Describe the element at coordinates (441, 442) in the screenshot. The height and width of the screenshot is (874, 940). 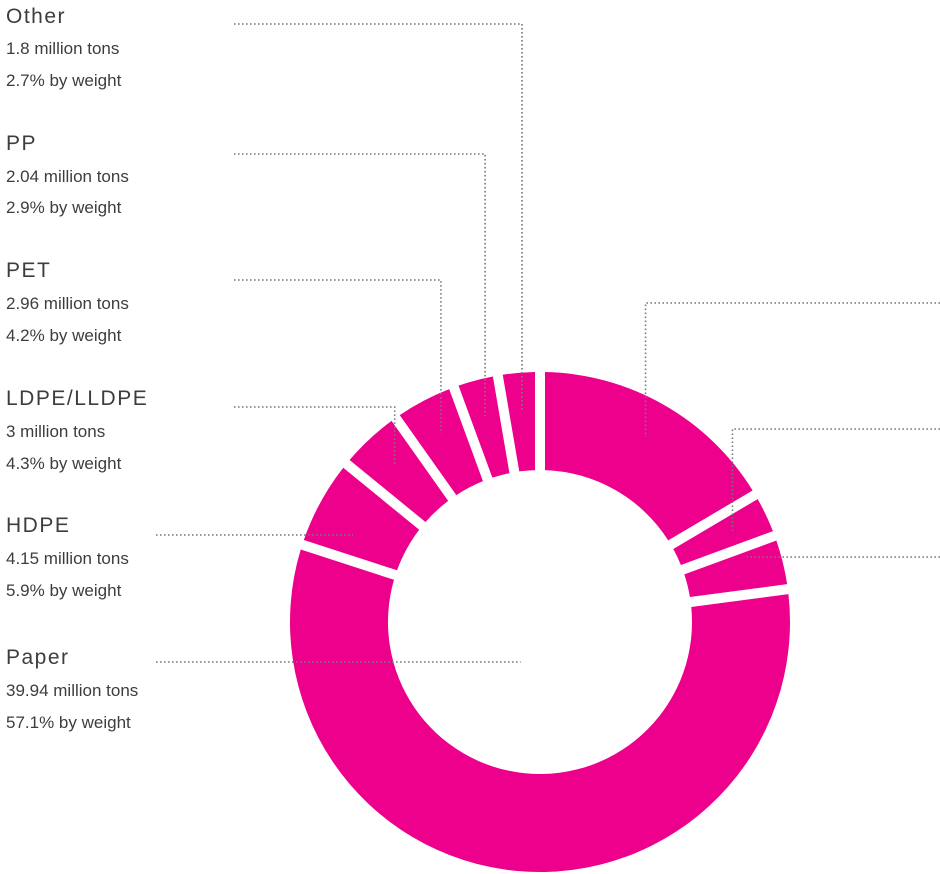
I see `donut-slice-pet` at that location.